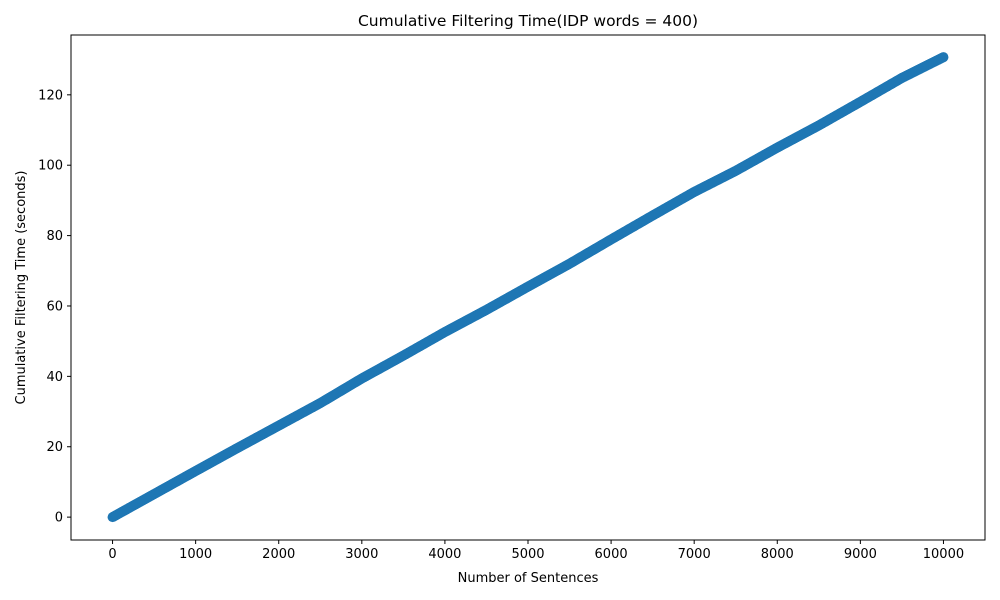  What do you see at coordinates (777, 554) in the screenshot?
I see `x-tick-label: 8000` at bounding box center [777, 554].